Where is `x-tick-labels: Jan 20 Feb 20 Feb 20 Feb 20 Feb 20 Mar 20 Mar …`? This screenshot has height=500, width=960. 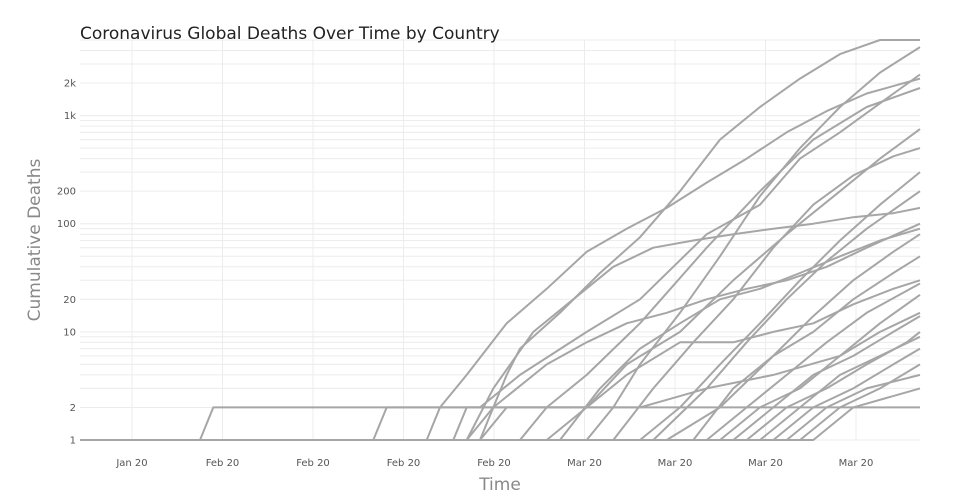 x-tick-labels: Jan 20 Feb 20 Feb 20 Feb 20 Feb 20 Mar 20 Mar … is located at coordinates (494, 463).